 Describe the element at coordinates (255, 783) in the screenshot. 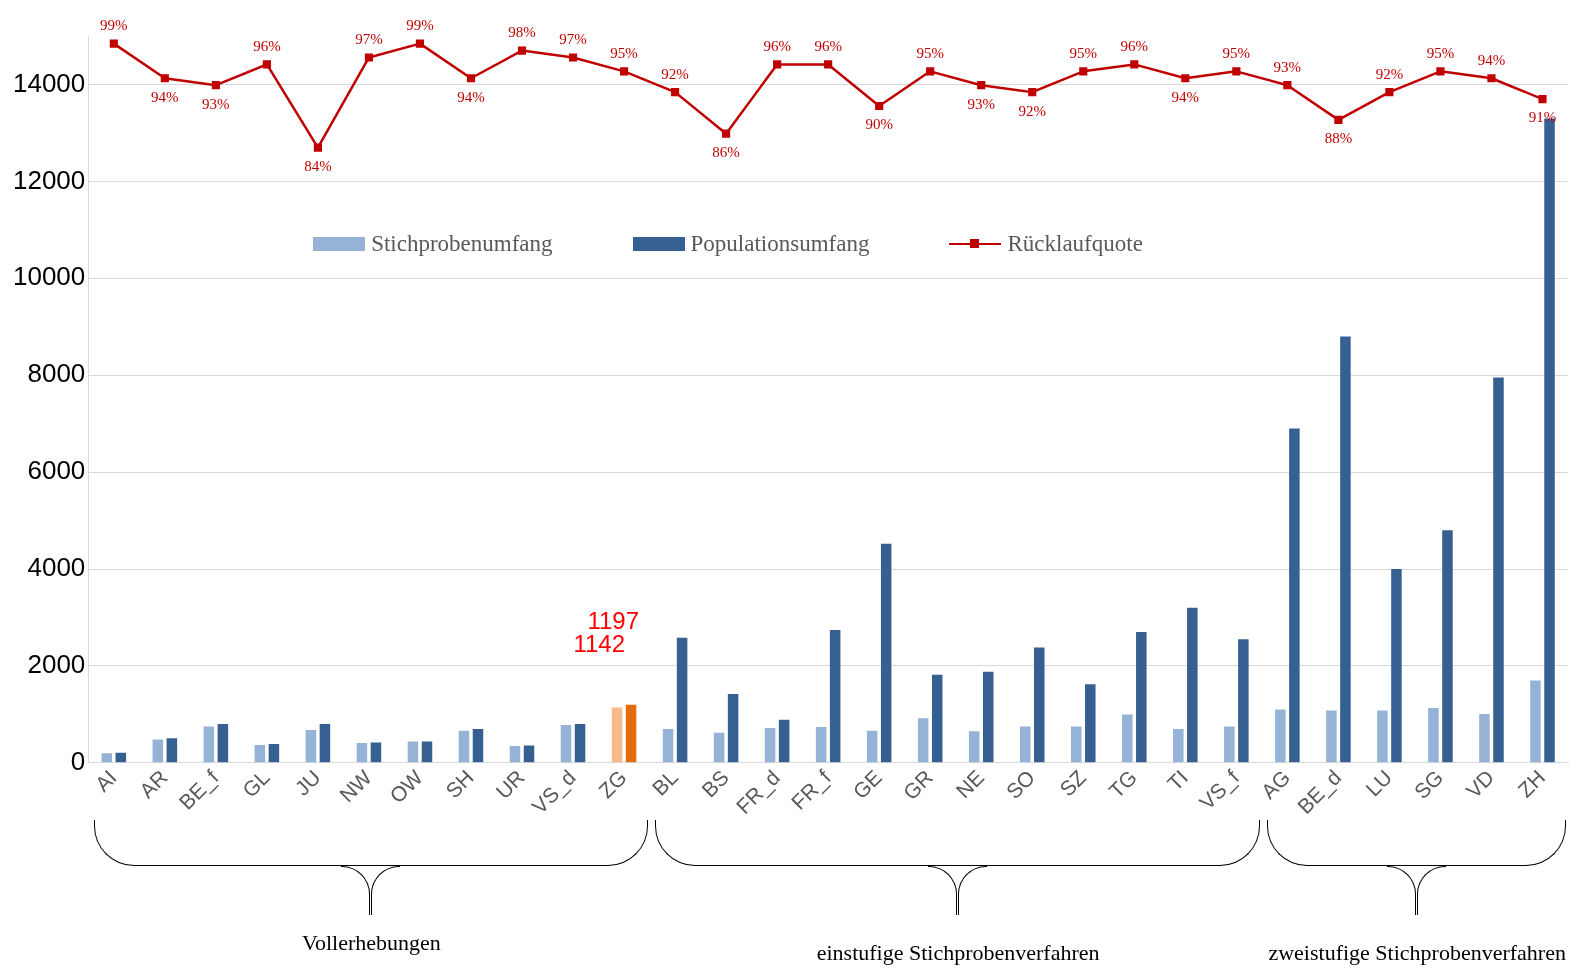

I see `x-tick-label: GL` at that location.